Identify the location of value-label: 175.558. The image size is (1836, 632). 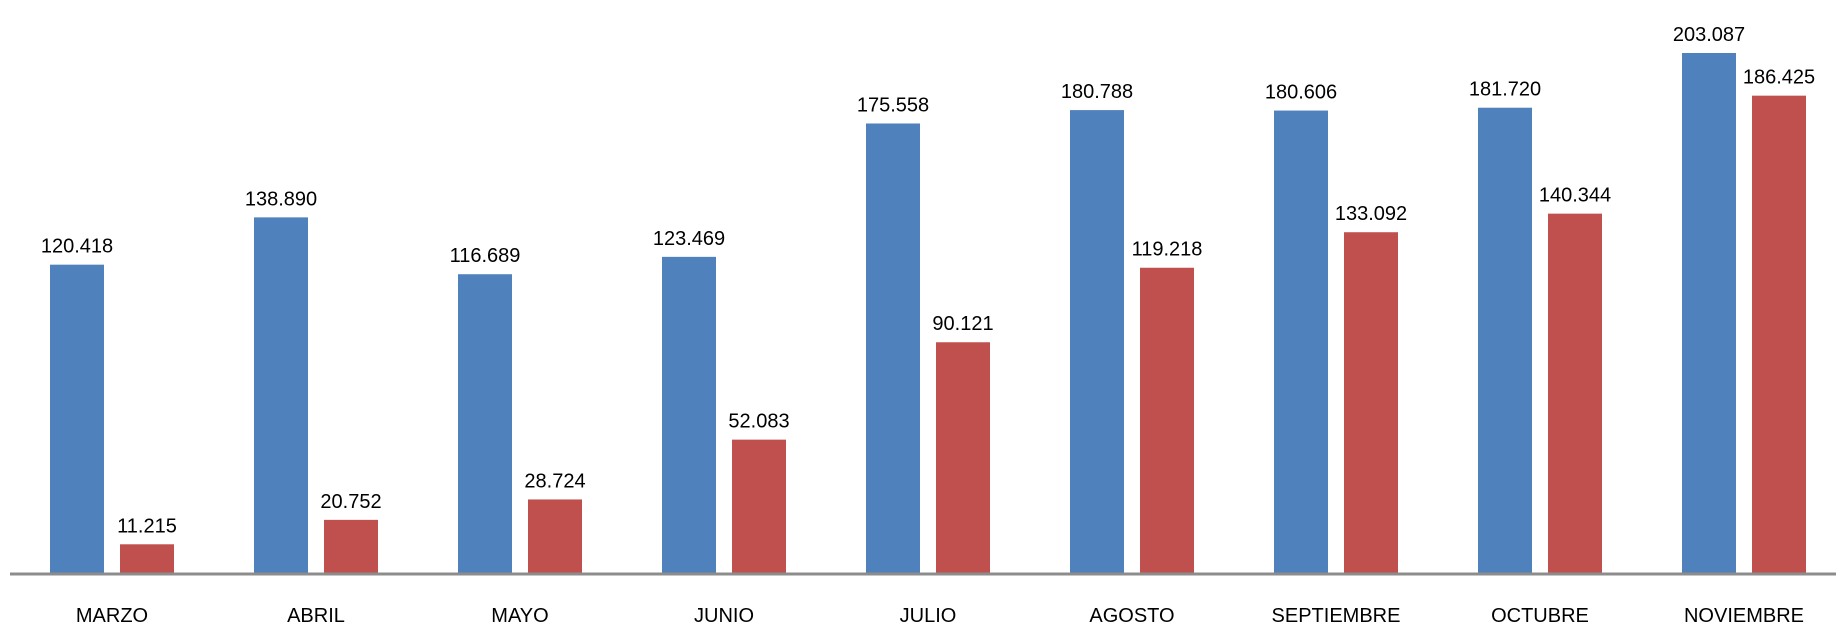
(893, 105).